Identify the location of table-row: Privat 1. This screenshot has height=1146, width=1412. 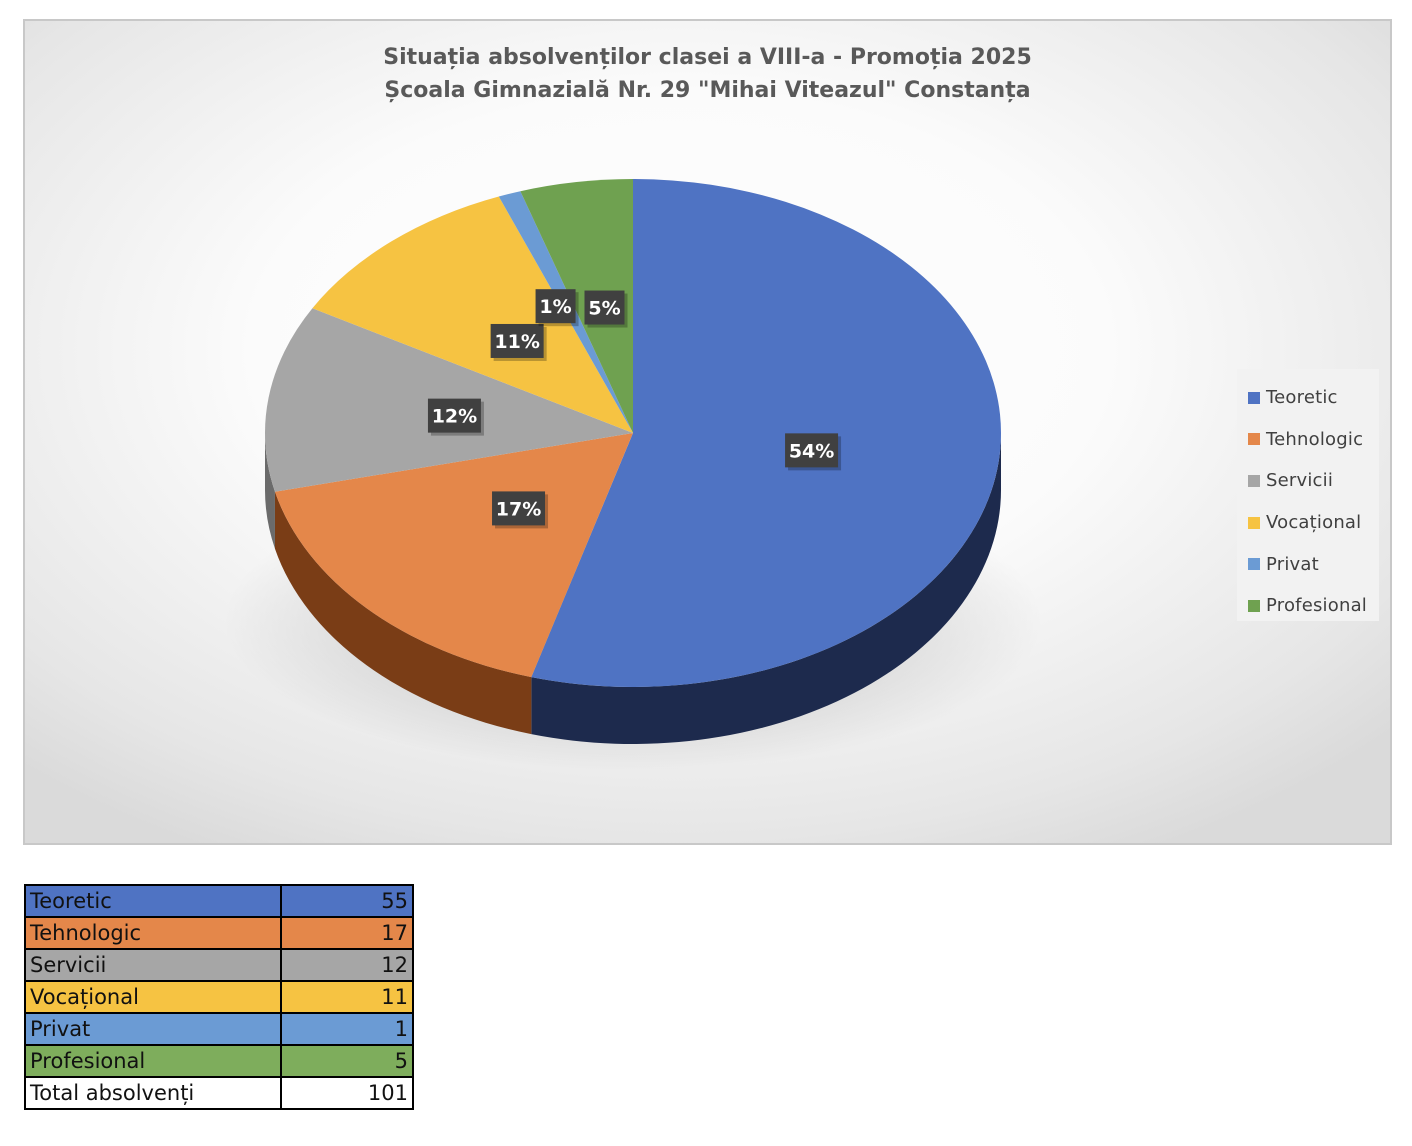
(219, 1029).